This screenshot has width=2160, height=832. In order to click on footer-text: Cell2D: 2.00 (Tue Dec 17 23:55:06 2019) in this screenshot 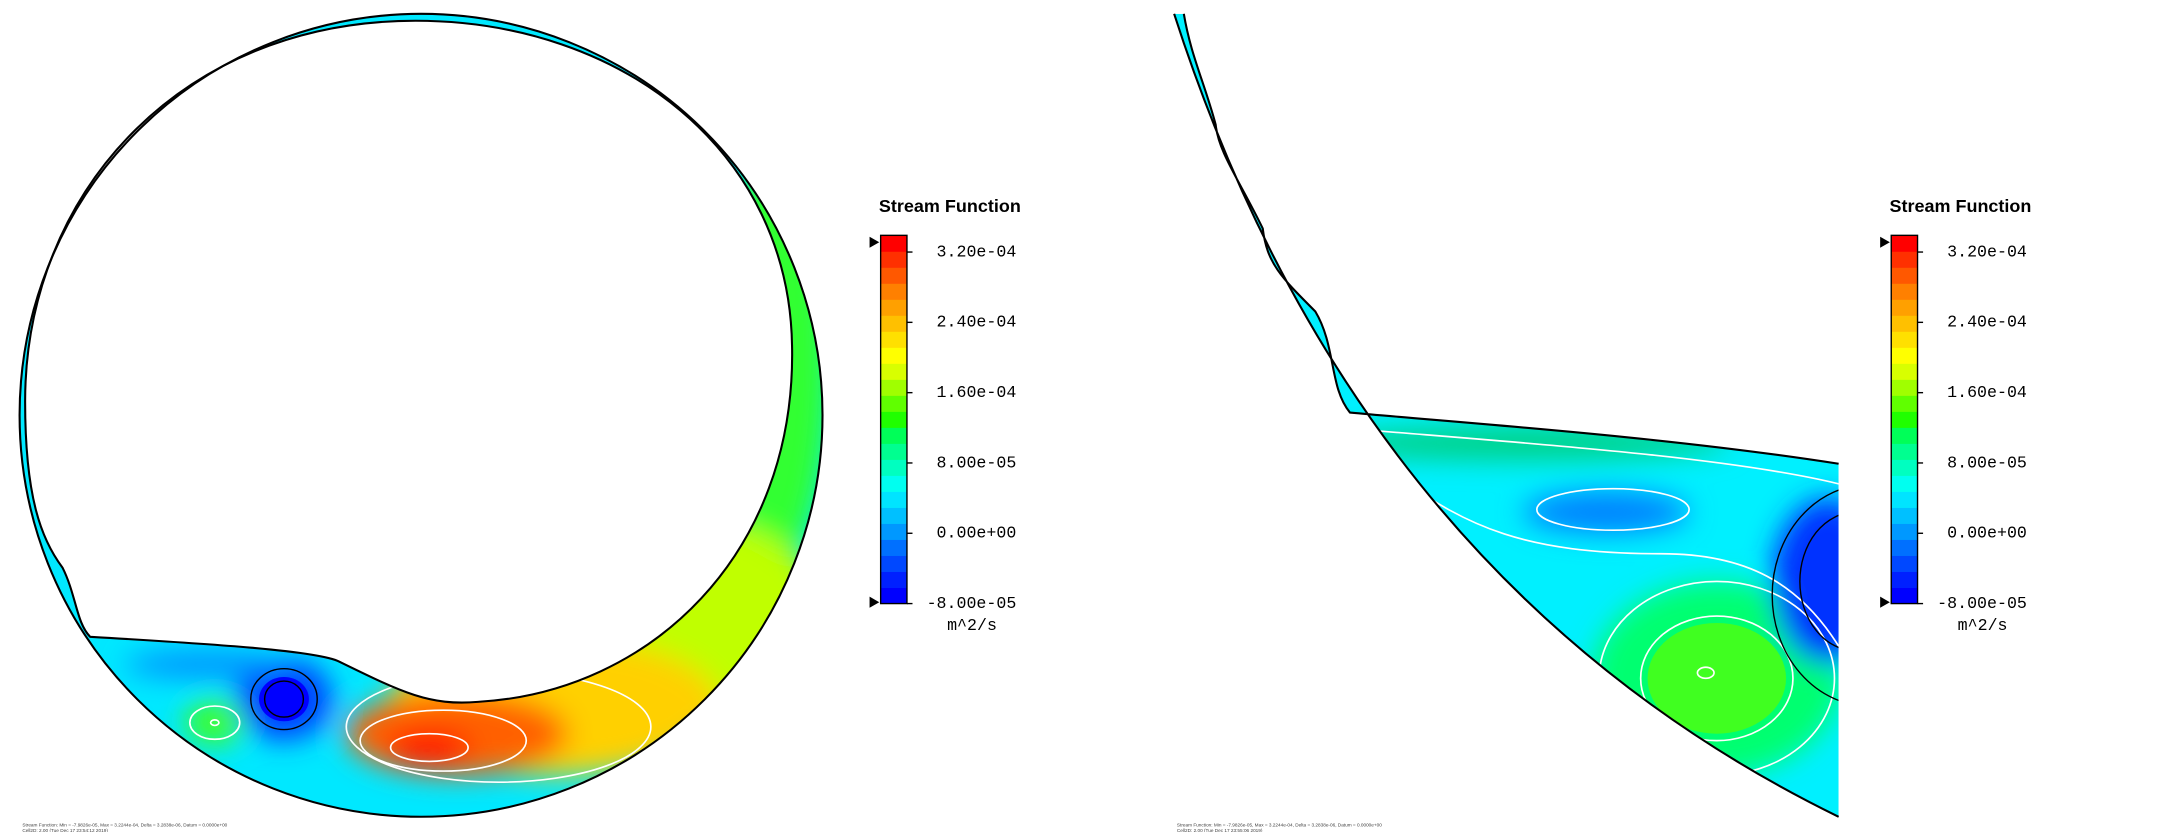, I will do `click(1220, 830)`.